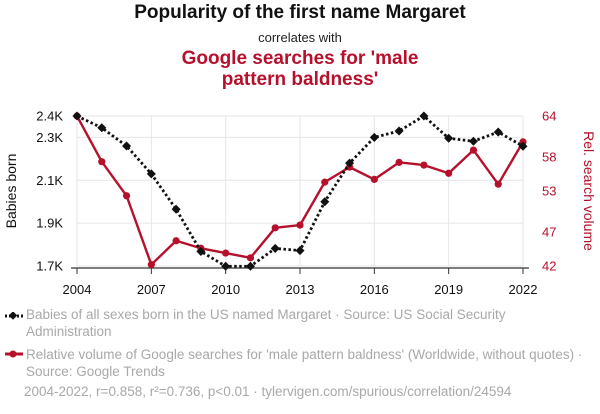 Image resolution: width=600 pixels, height=414 pixels. What do you see at coordinates (374, 289) in the screenshot?
I see `x-tick-label: 2016` at bounding box center [374, 289].